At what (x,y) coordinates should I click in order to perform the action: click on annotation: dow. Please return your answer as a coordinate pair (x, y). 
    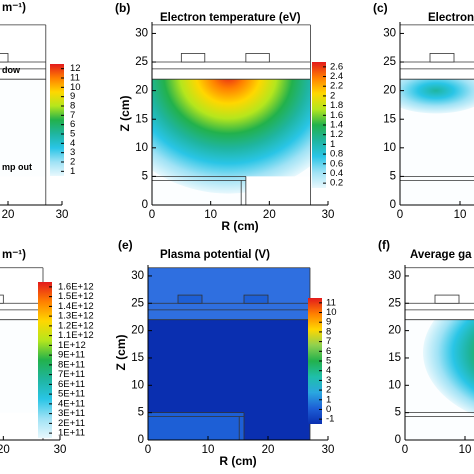
    Looking at the image, I should click on (11, 70).